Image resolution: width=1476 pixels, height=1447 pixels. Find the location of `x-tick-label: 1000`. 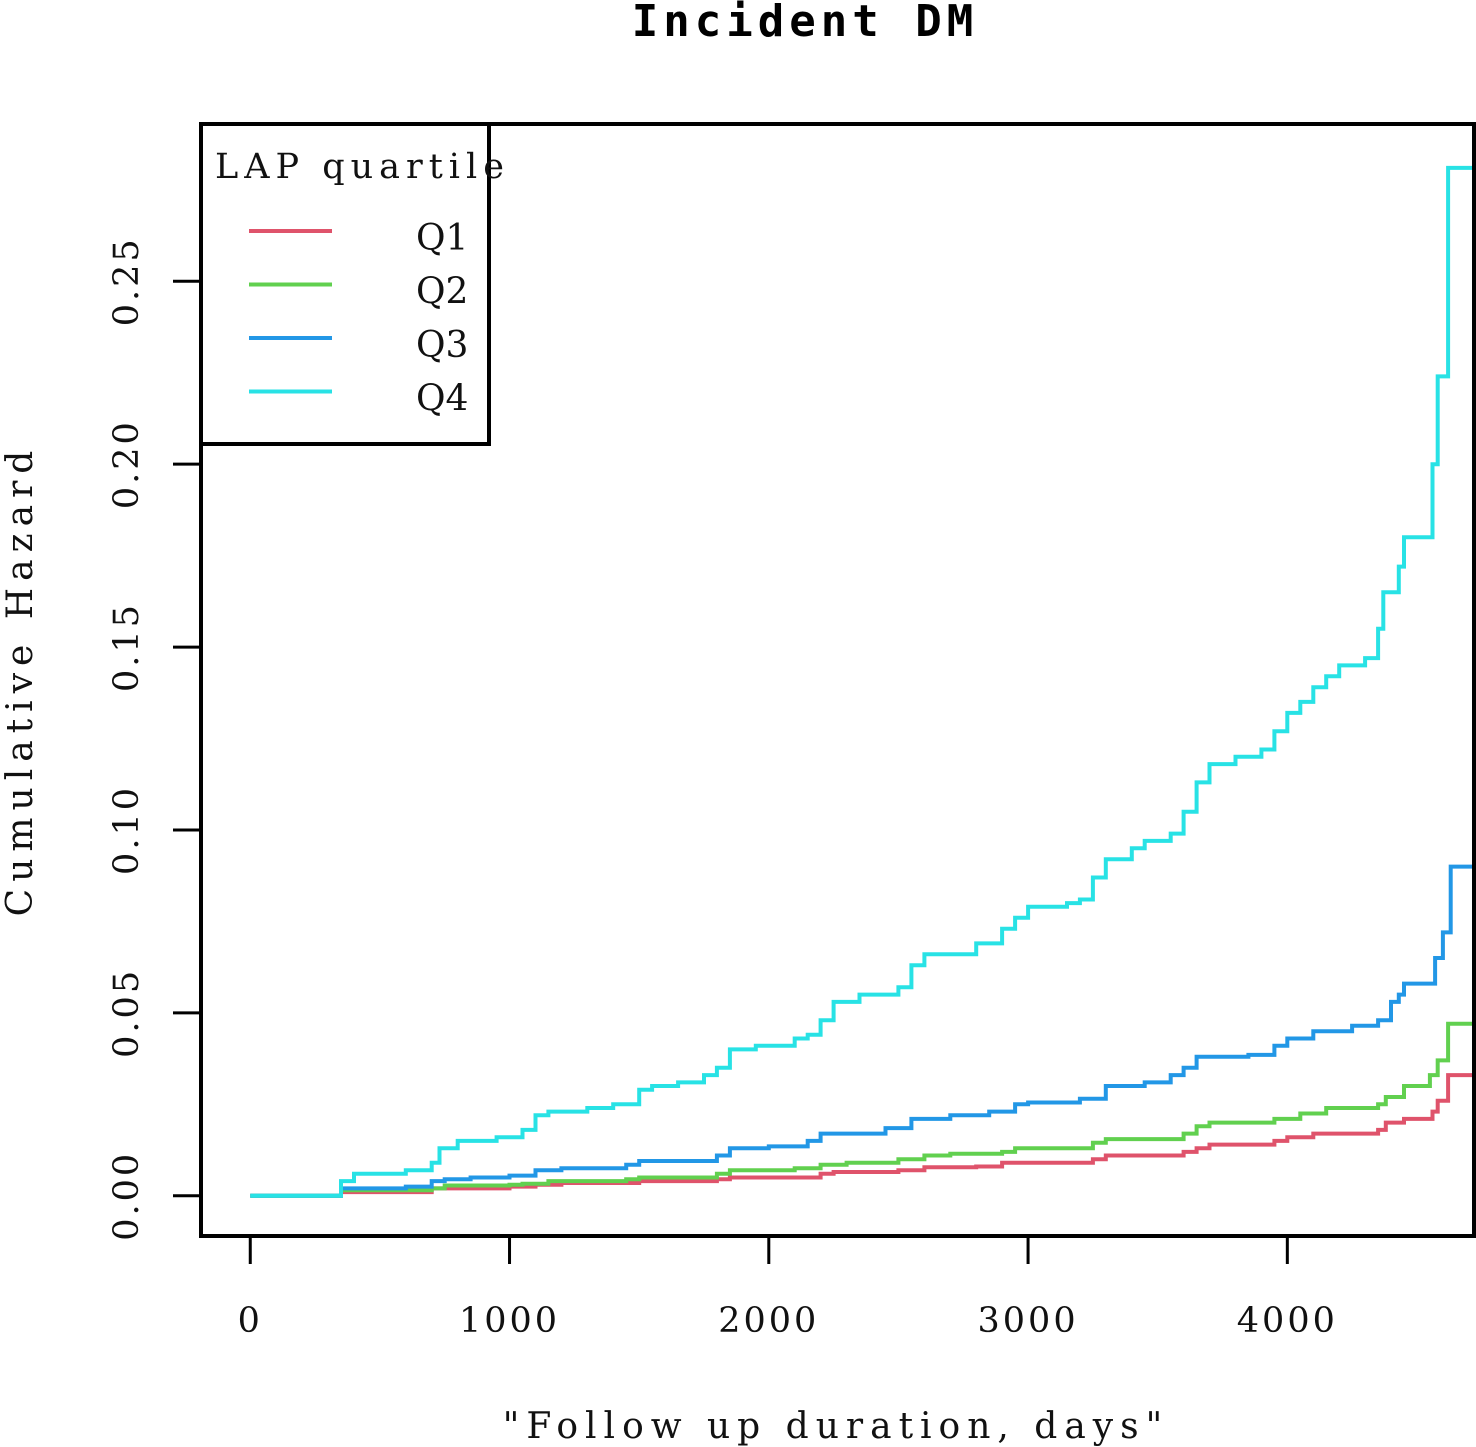

x-tick-label: 1000 is located at coordinates (509, 1321).